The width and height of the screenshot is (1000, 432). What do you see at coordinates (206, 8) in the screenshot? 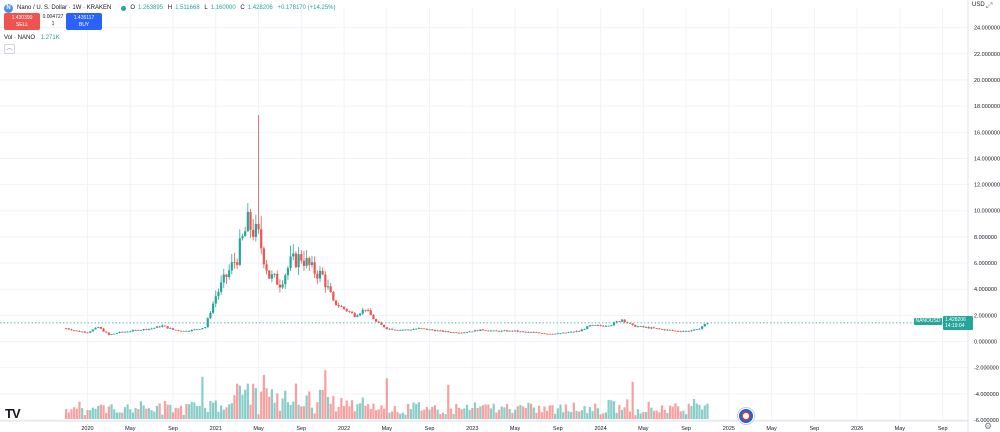
I see `low-label: L` at bounding box center [206, 8].